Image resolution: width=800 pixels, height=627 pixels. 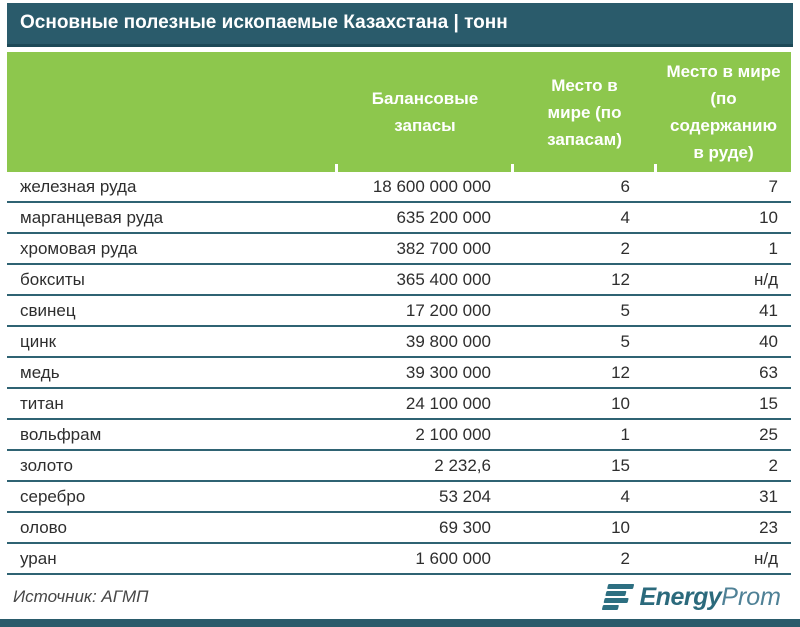 What do you see at coordinates (448, 372) in the screenshot?
I see `reserves-cell: 39 300 000` at bounding box center [448, 372].